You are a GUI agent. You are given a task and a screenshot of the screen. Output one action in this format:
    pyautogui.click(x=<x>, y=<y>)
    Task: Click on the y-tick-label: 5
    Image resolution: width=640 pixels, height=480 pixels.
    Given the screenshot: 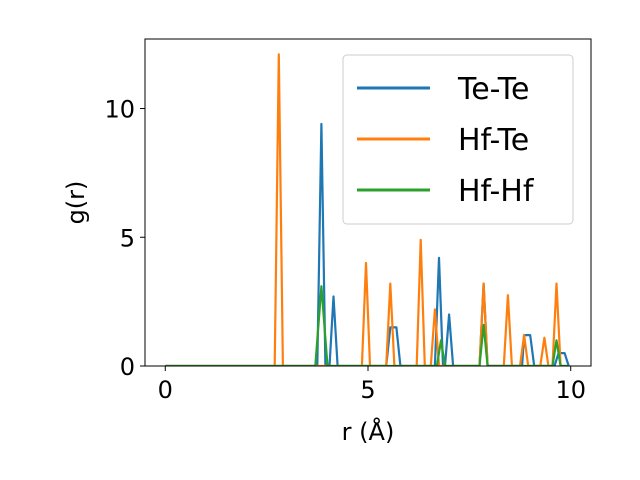 What is the action you would take?
    pyautogui.click(x=127, y=238)
    